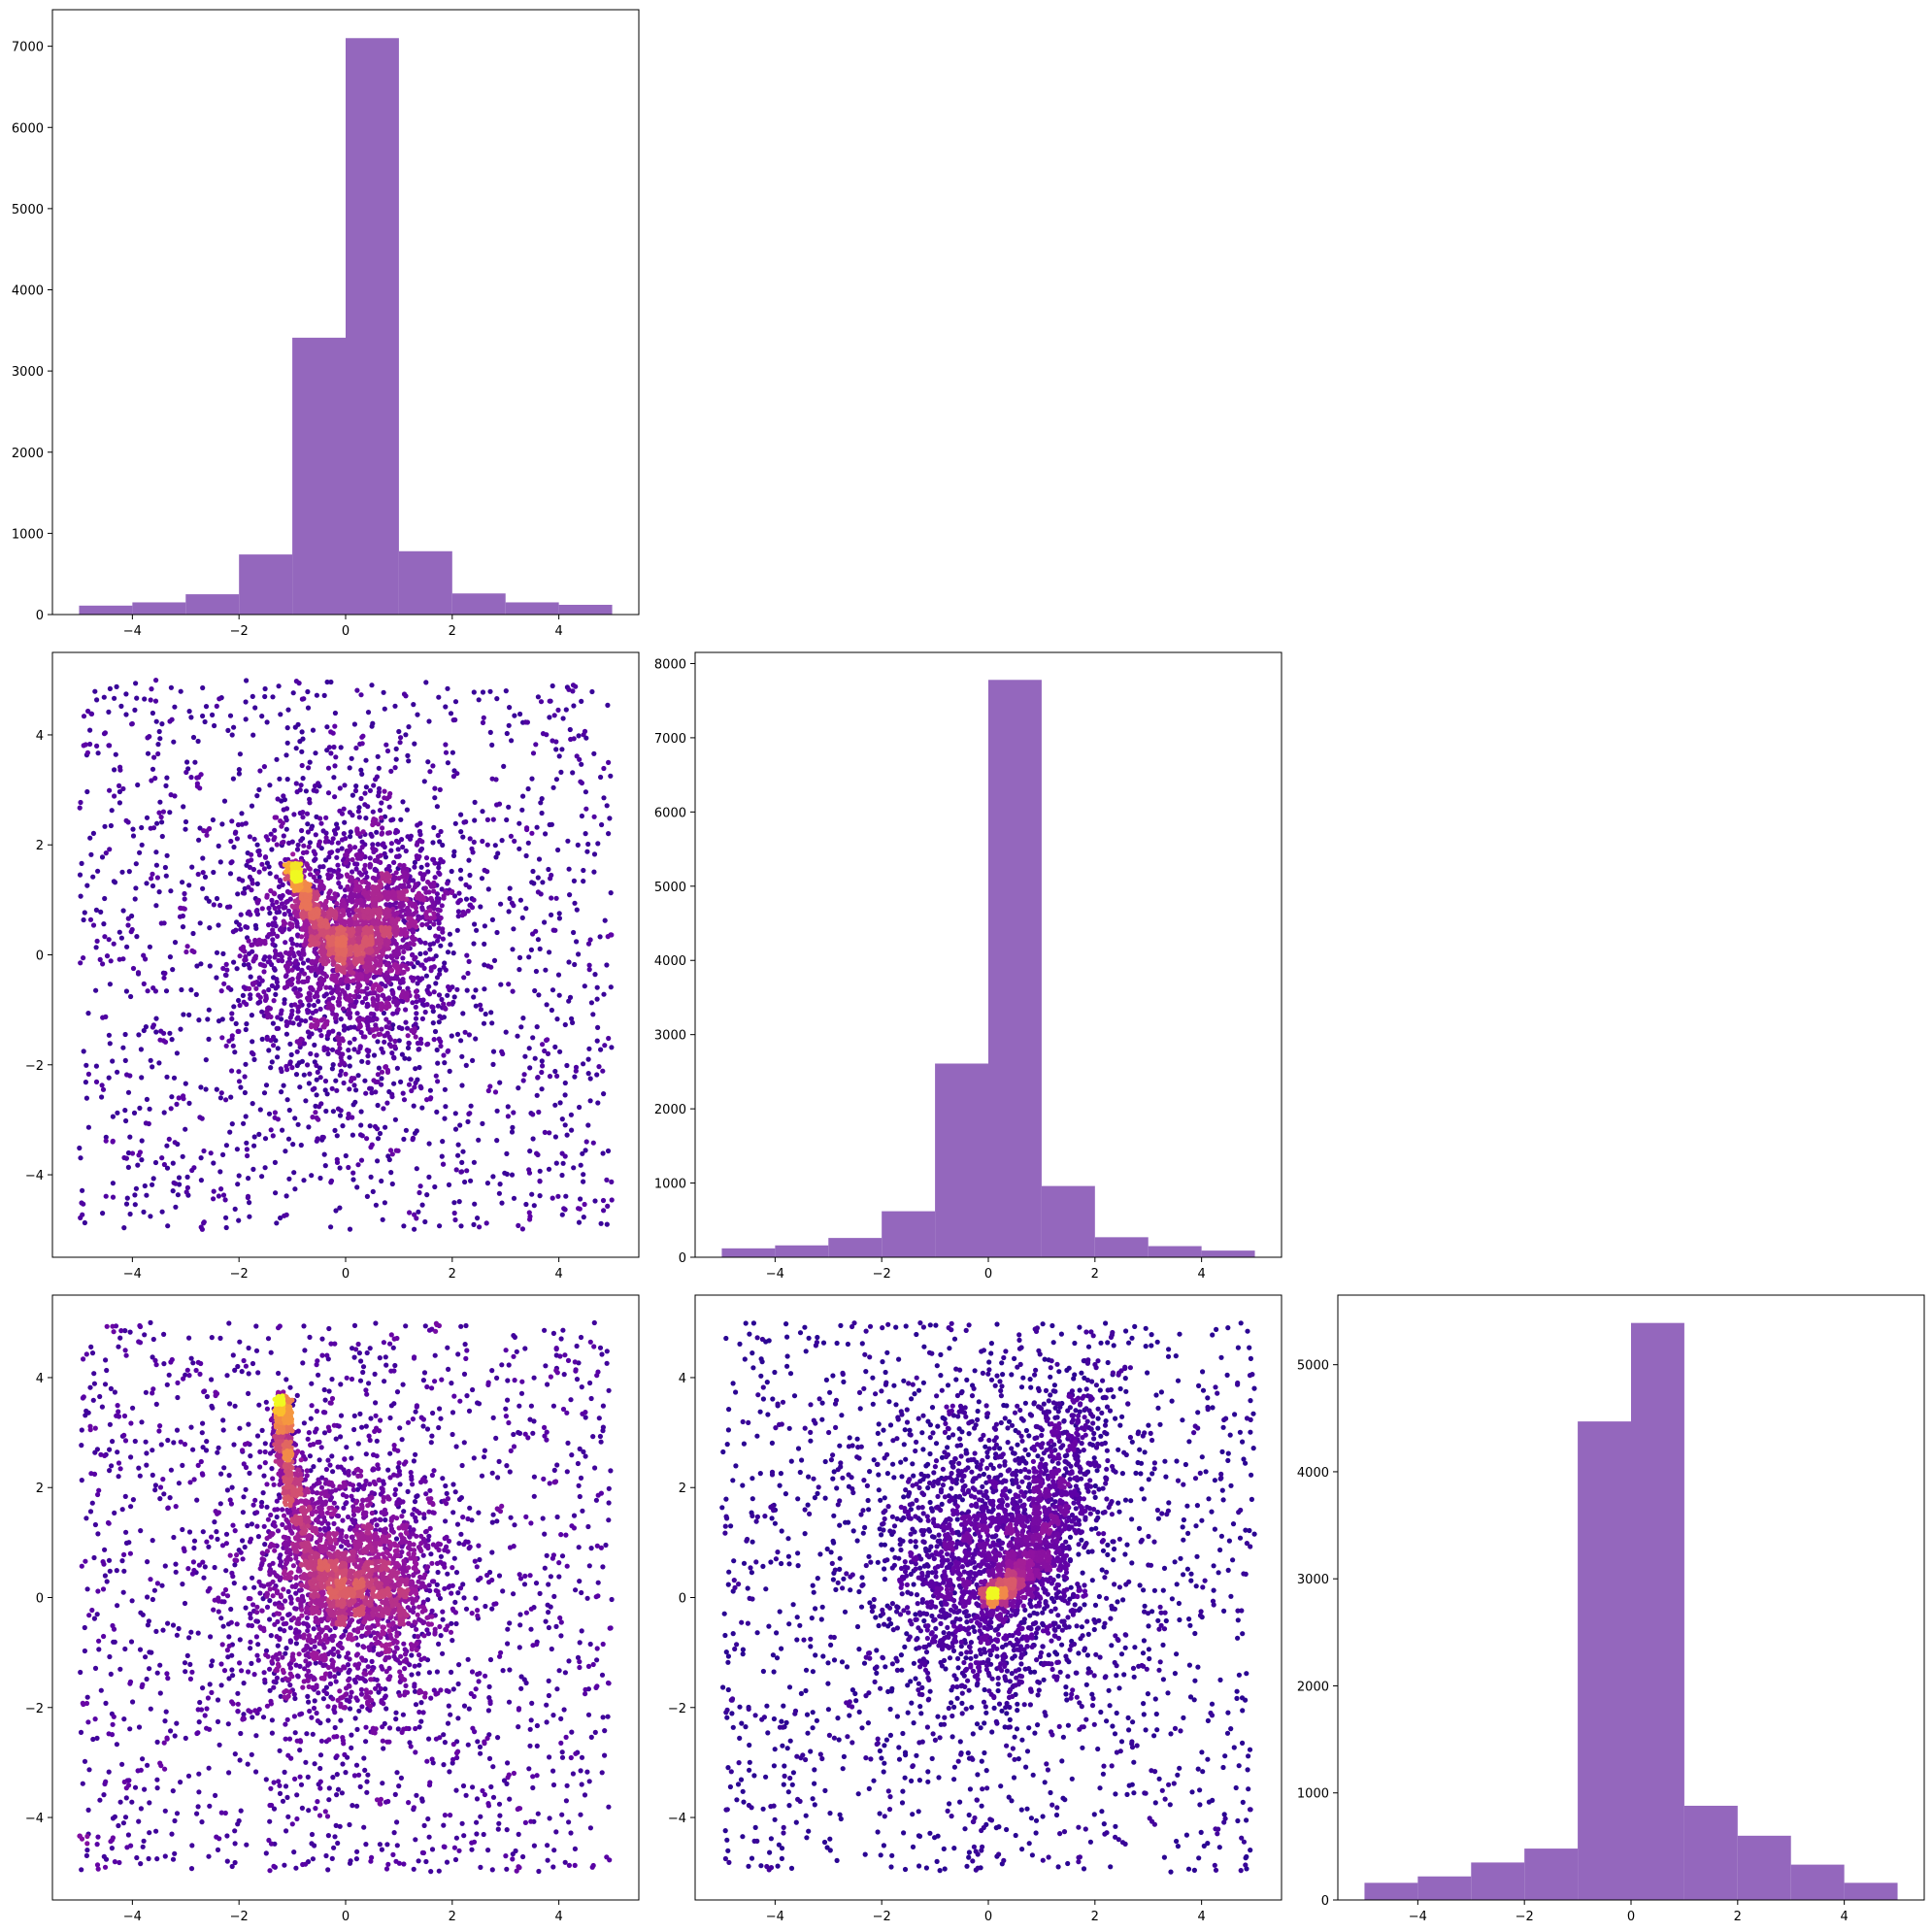 This screenshot has width=1932, height=1932. What do you see at coordinates (34, 1066) in the screenshot?
I see `y-tick-label: −2` at bounding box center [34, 1066].